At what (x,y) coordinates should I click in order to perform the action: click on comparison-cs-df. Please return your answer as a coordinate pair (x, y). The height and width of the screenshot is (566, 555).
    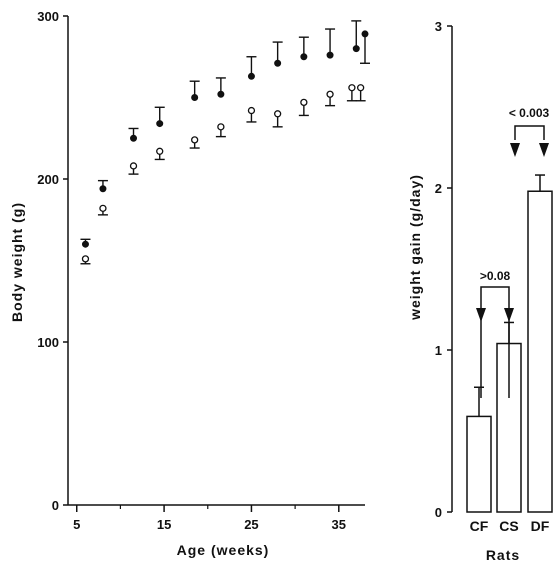
    Looking at the image, I should click on (529, 132).